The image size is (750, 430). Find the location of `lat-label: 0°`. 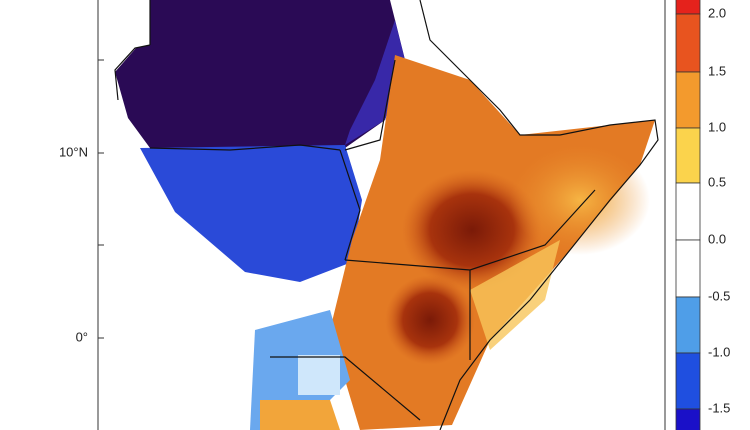

lat-label: 0° is located at coordinates (82, 336).